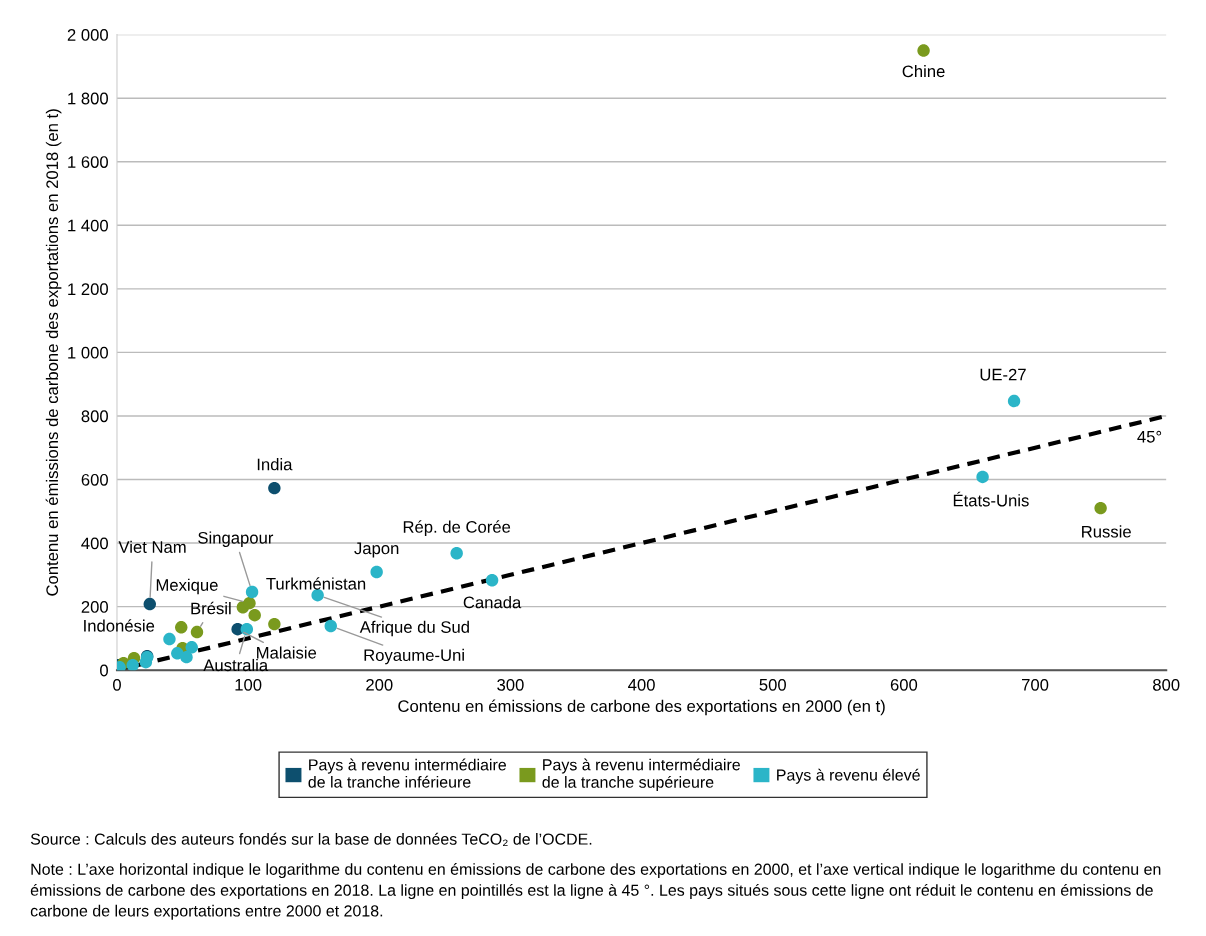 The image size is (1206, 936). I want to click on annotation: Indonésie, so click(119, 625).